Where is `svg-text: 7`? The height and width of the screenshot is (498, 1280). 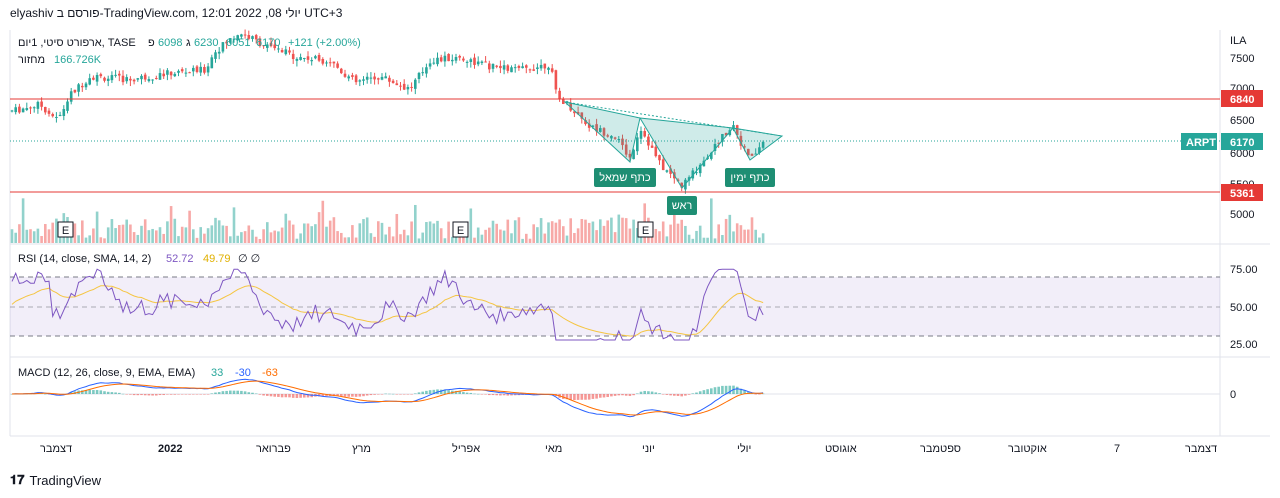 svg-text: 7 is located at coordinates (1117, 449).